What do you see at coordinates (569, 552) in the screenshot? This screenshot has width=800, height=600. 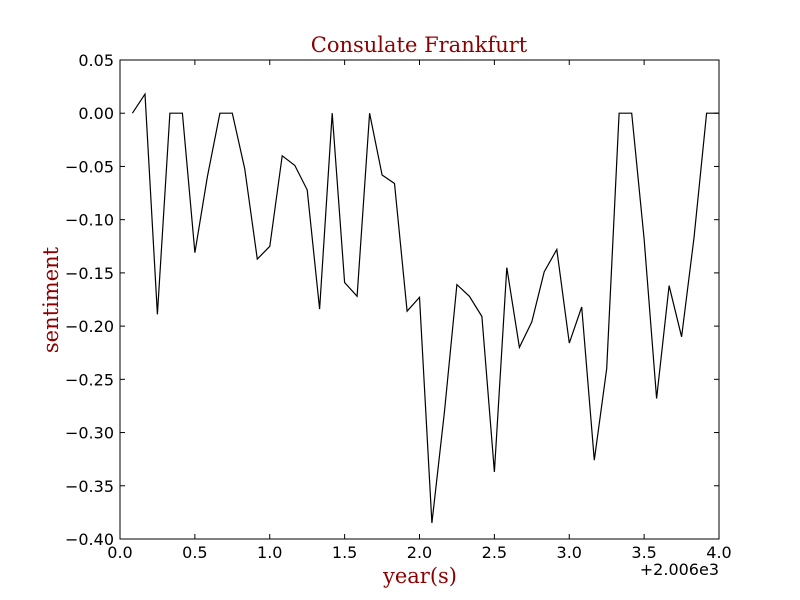 I see `x-tick-label: 3.0` at bounding box center [569, 552].